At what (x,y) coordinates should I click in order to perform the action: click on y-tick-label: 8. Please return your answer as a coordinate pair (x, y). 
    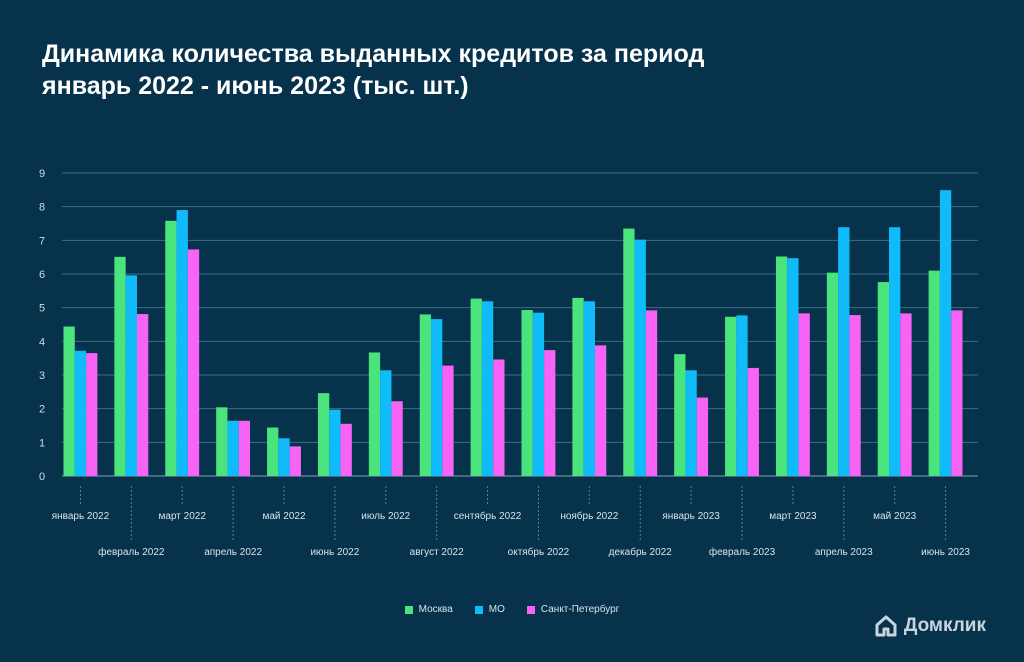
    Looking at the image, I should click on (42, 208).